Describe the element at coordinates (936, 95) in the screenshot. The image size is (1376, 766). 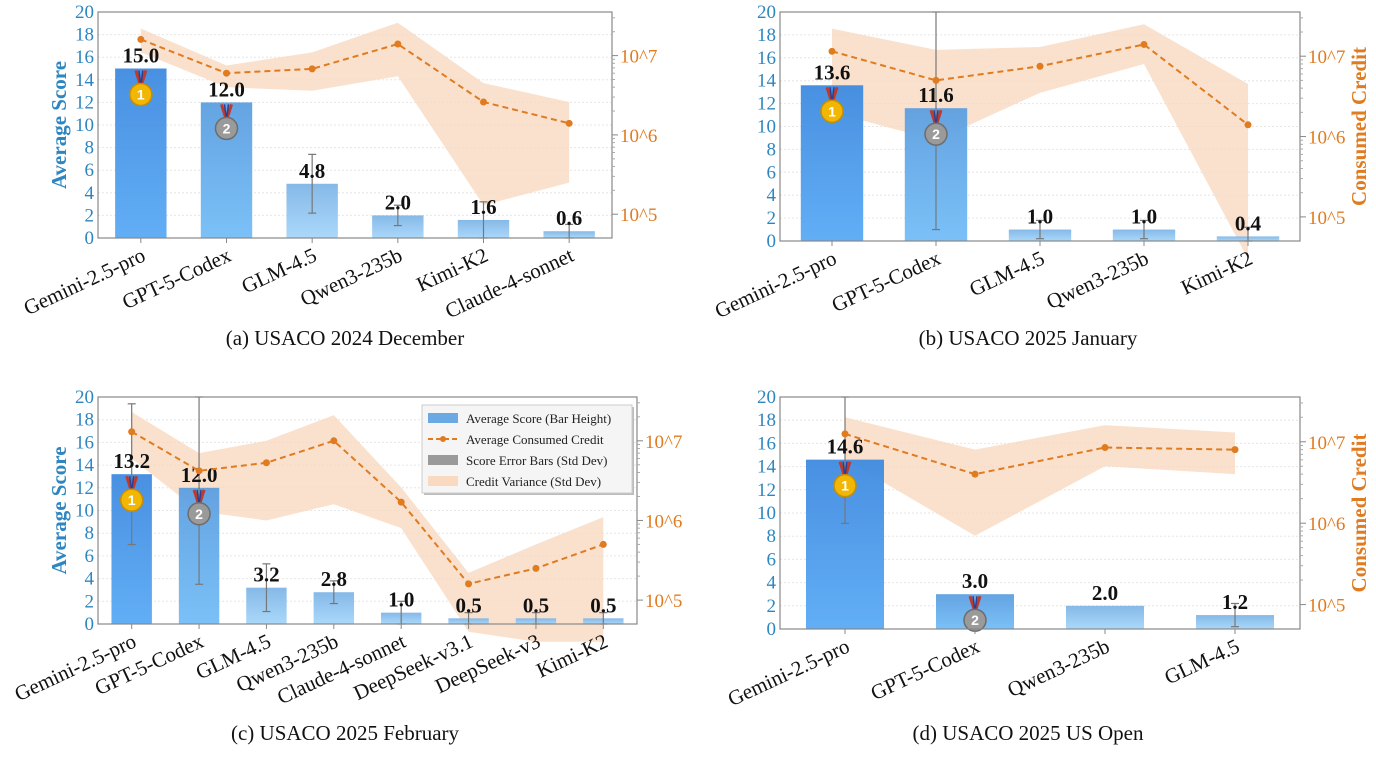
I see `value-label: 11.6` at that location.